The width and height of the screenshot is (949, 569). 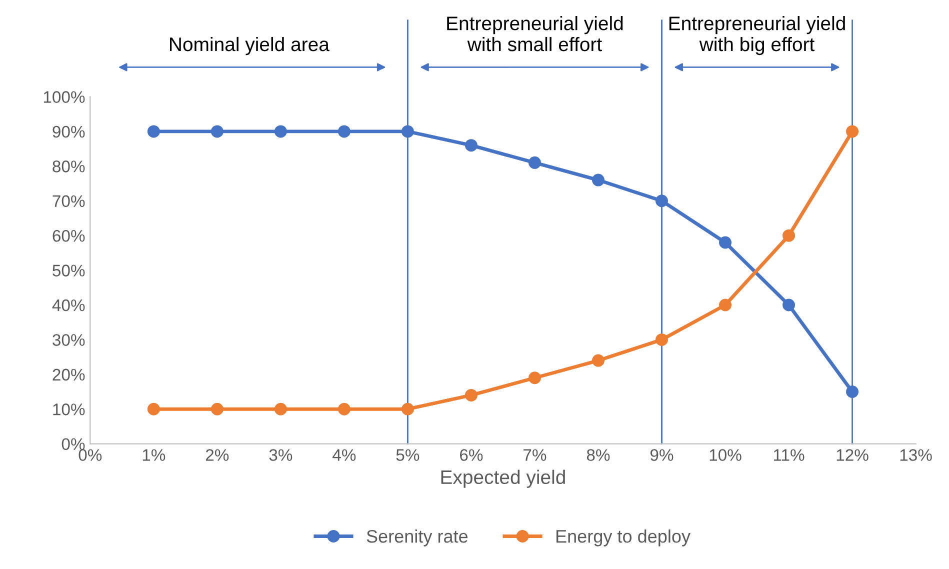 What do you see at coordinates (344, 455) in the screenshot?
I see `x-tick-label: 4%` at bounding box center [344, 455].